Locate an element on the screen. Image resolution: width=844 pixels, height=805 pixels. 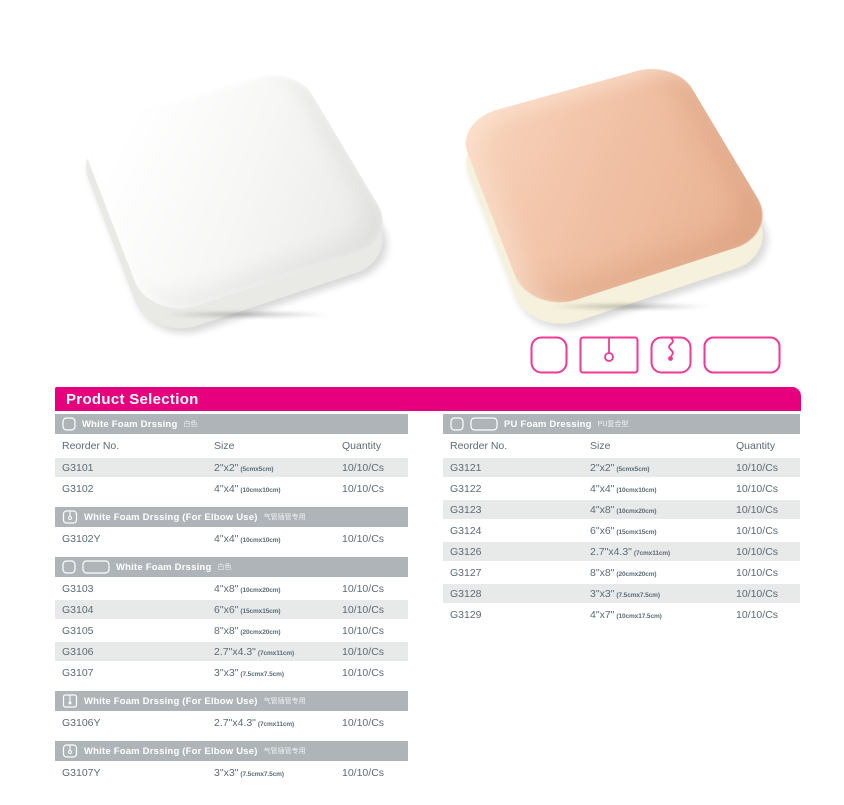
page-title: Product Selection is located at coordinates (132, 399).